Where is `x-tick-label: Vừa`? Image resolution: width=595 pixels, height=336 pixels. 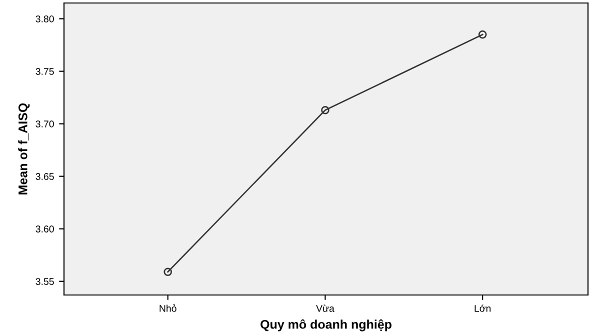
x-tick-label: Vừa is located at coordinates (325, 308).